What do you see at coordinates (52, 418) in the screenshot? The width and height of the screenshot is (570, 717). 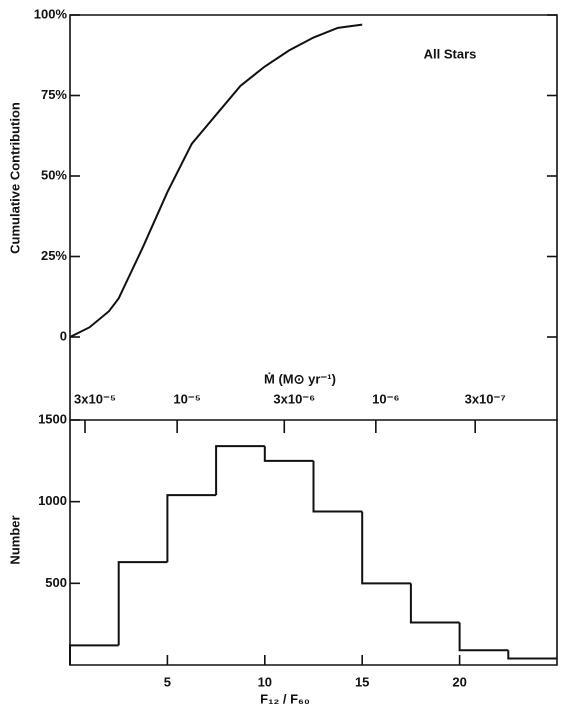 I see `y-tick-label: 1500` at bounding box center [52, 418].